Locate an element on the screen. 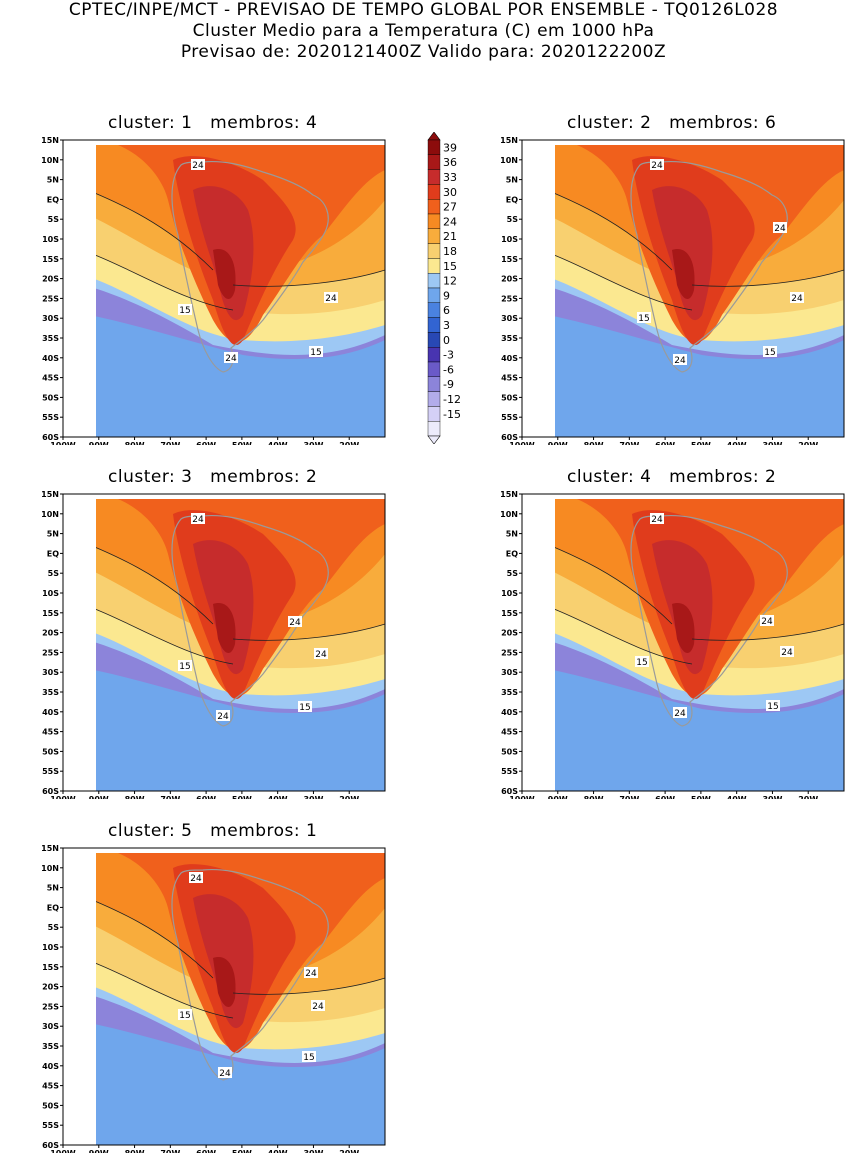 This screenshot has height=1157, width=847. colorbar-label: 15 is located at coordinates (450, 266).